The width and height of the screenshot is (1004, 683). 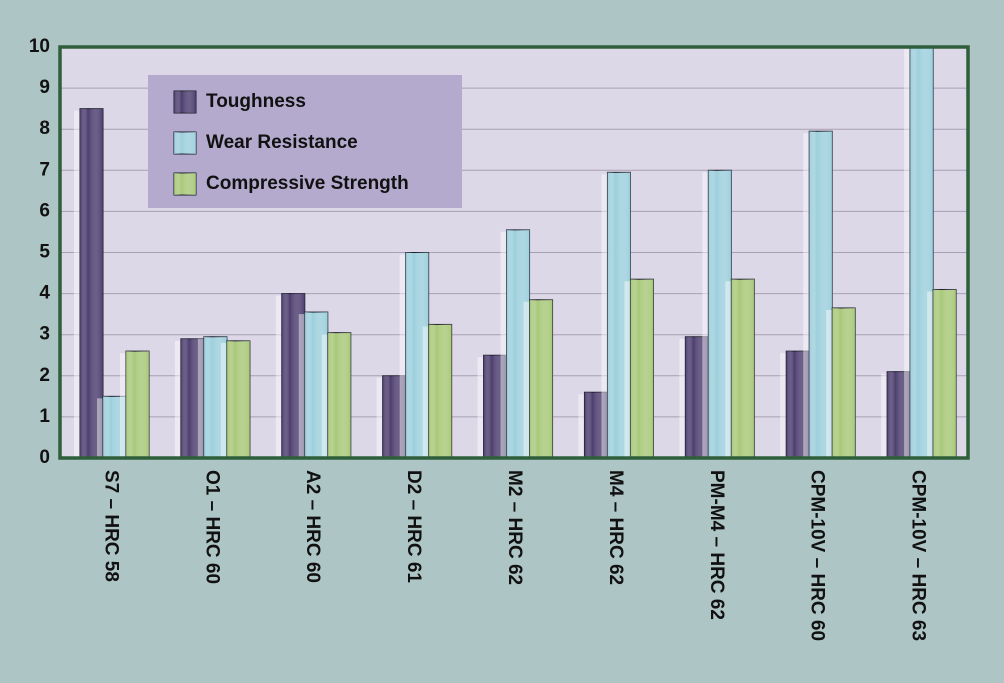 I want to click on y-tick-label: 9, so click(x=44, y=87).